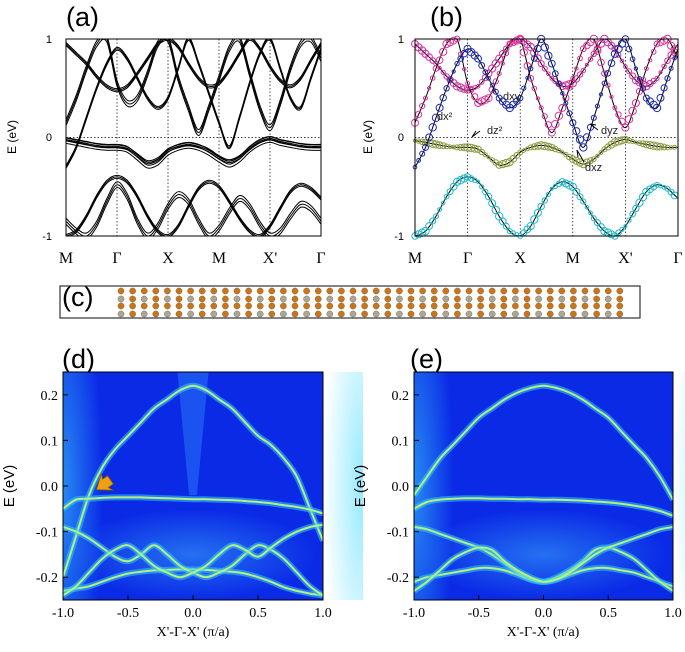 This screenshot has height=652, width=685. Describe the element at coordinates (414, 613) in the screenshot. I see `e-xtick-label: -1.0` at that location.